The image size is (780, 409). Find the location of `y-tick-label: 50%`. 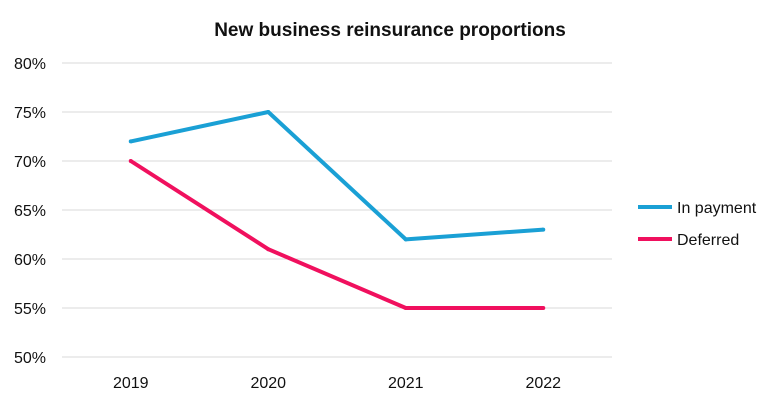

y-tick-label: 50% is located at coordinates (30, 358).